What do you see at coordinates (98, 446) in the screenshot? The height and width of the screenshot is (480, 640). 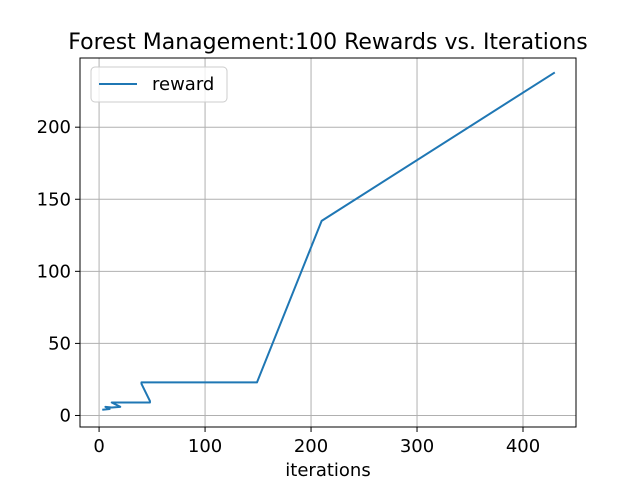 I see `x-tick-label: 0` at bounding box center [98, 446].